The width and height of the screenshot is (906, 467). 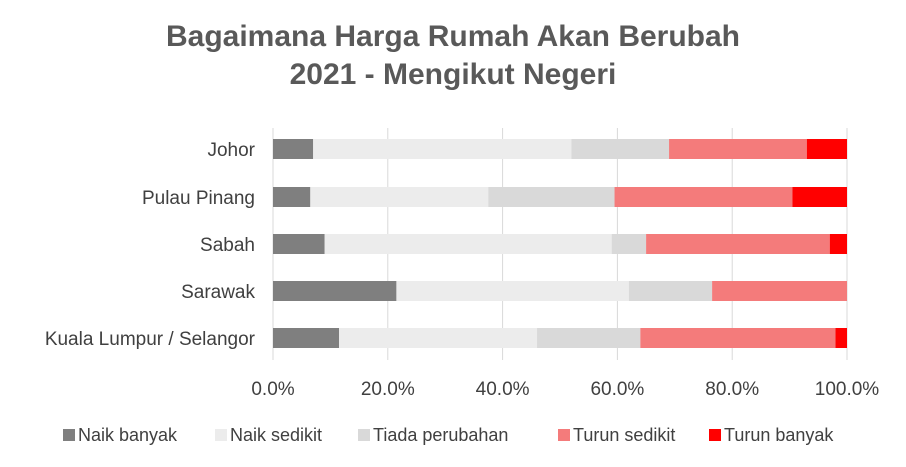 What do you see at coordinates (388, 389) in the screenshot?
I see `x-tick-label: 20.0%` at bounding box center [388, 389].